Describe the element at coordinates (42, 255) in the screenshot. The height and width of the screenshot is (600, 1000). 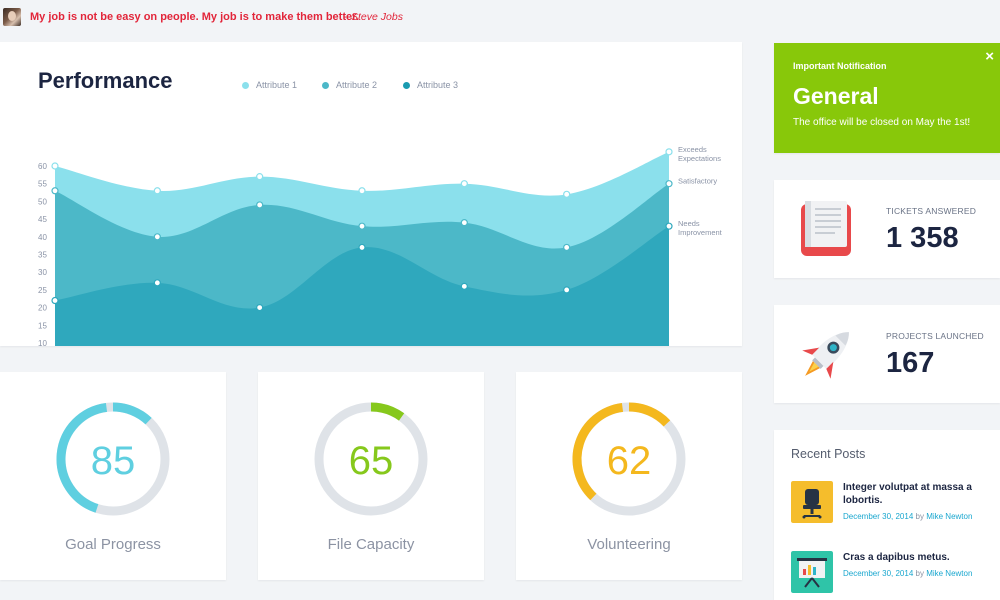
I see `y-tick-label: 35` at that location.